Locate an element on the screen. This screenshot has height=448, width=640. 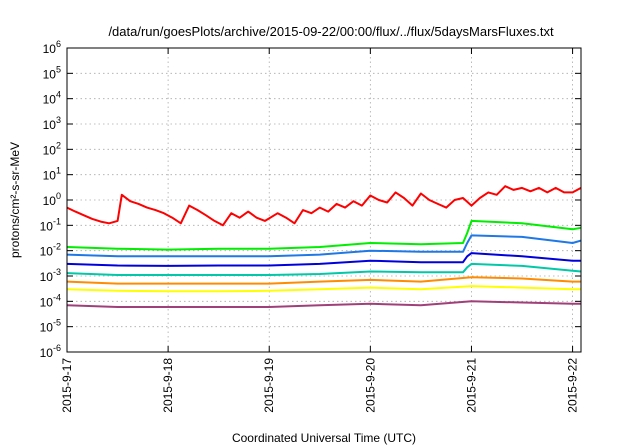
y-tick-label: 10⁴ is located at coordinates (52, 98).